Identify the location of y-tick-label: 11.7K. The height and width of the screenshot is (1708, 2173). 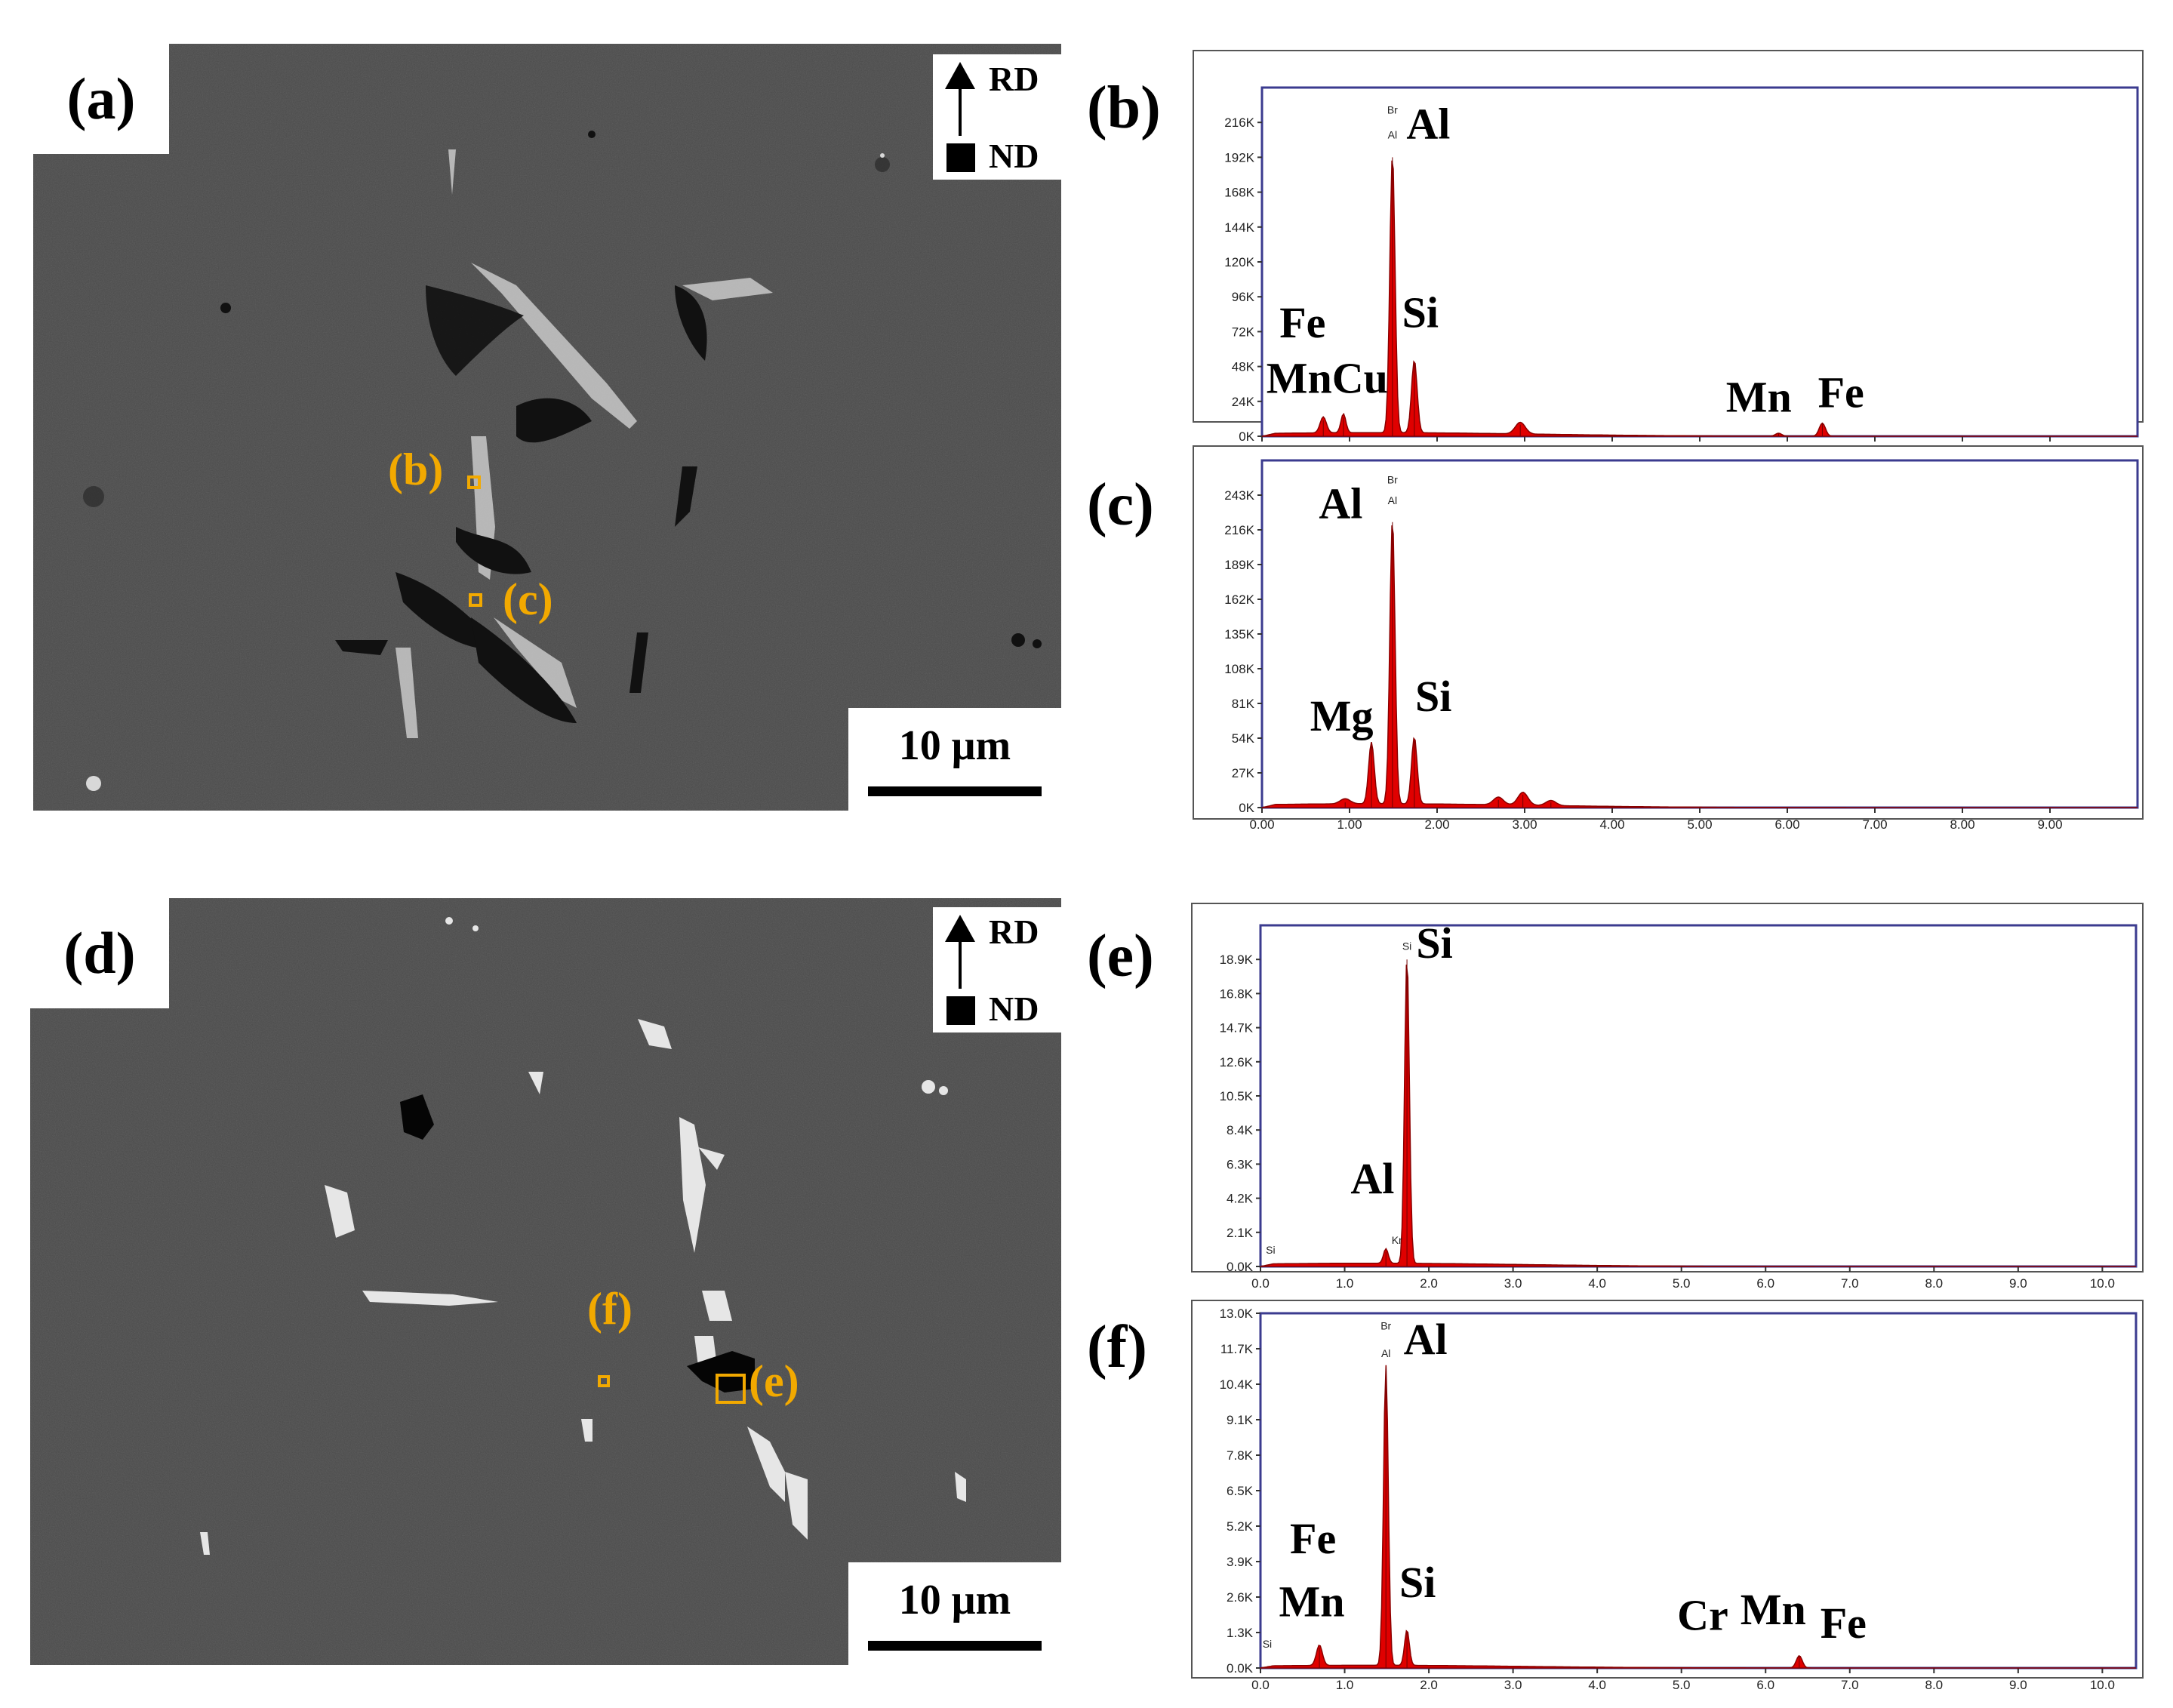
(1237, 1349).